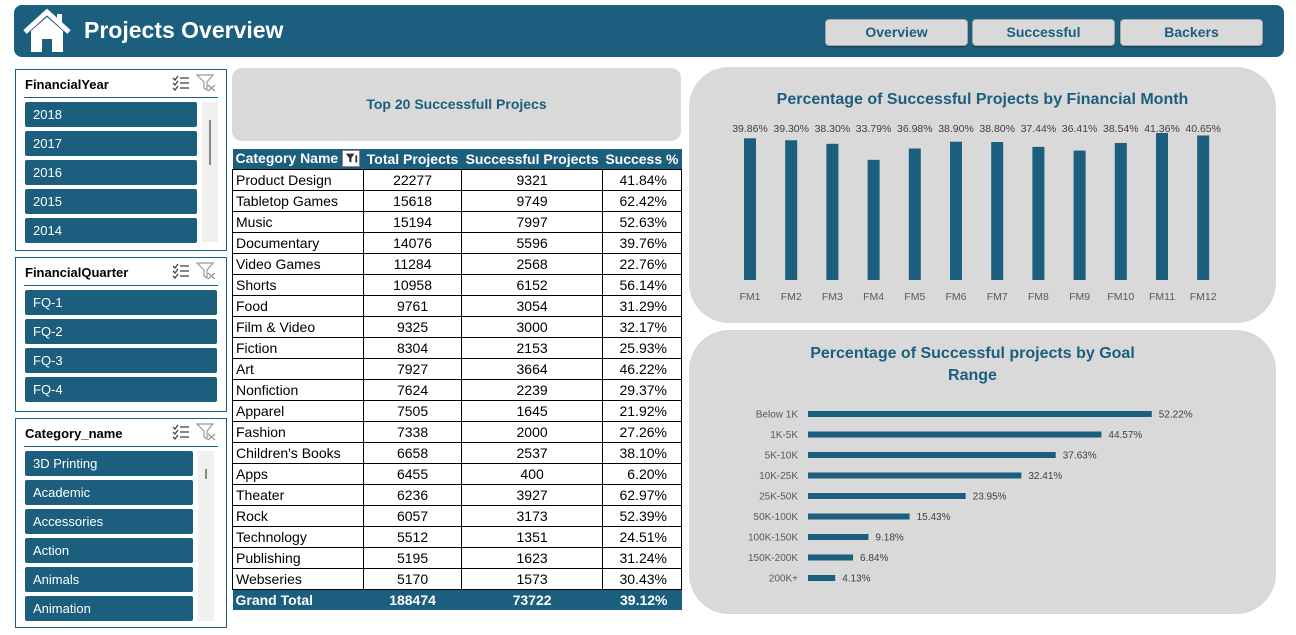  What do you see at coordinates (298, 263) in the screenshot?
I see `cell-category: Video Games` at bounding box center [298, 263].